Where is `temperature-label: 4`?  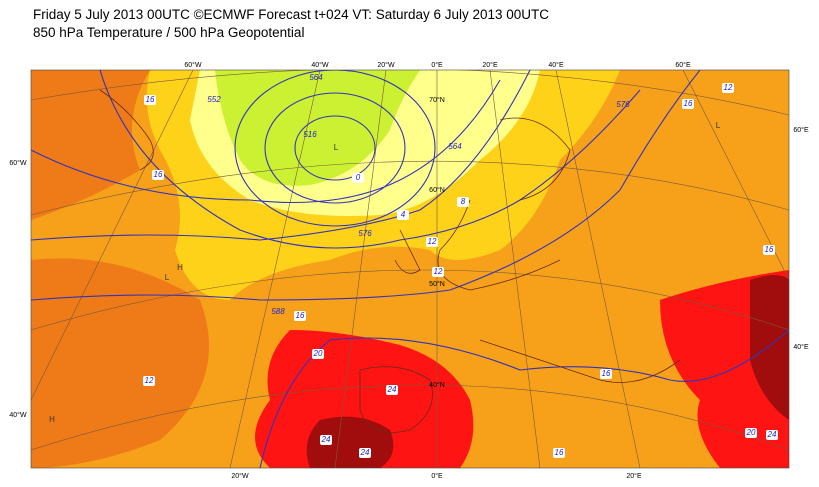 temperature-label: 4 is located at coordinates (403, 214).